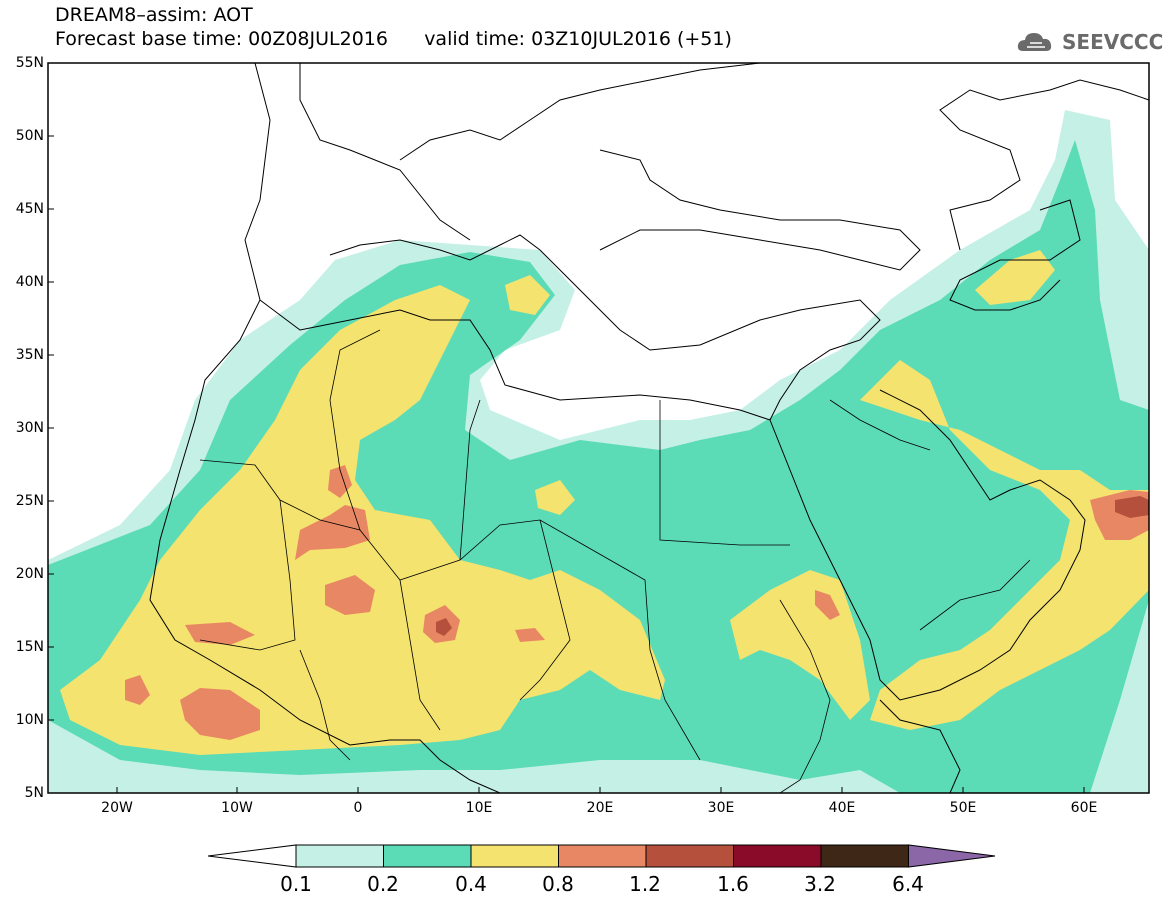 This screenshot has height=905, width=1165. Describe the element at coordinates (842, 808) in the screenshot. I see `lon-label: 40E` at that location.